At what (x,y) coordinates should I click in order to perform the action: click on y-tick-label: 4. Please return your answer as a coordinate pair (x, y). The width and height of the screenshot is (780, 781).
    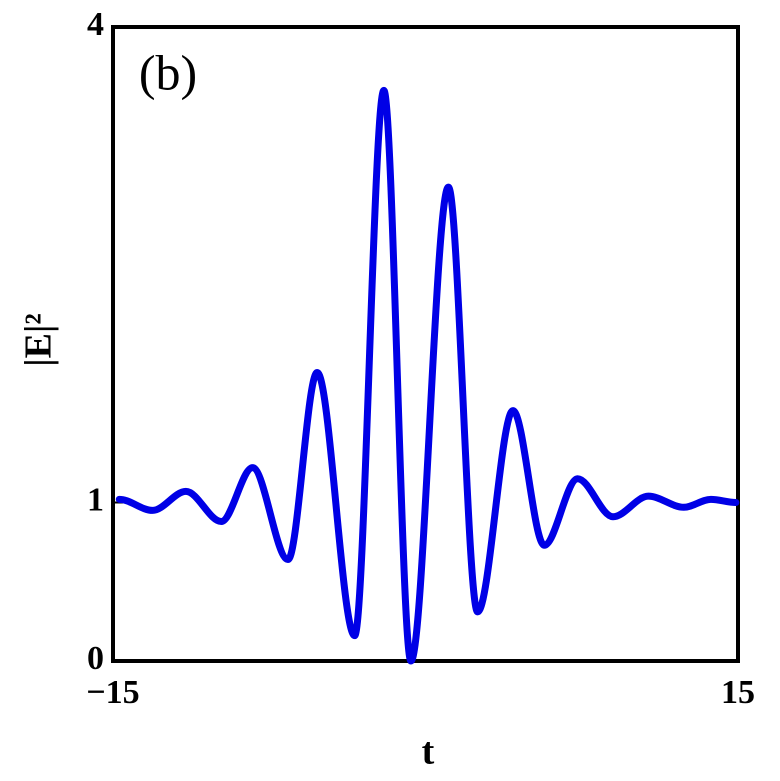
    Looking at the image, I should click on (95, 24).